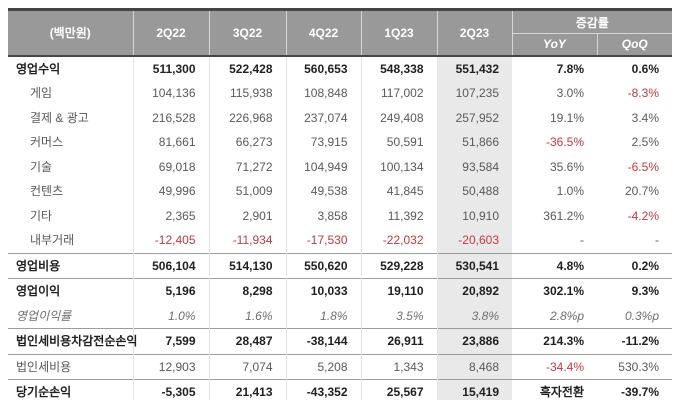 This screenshot has width=680, height=400. What do you see at coordinates (248, 389) in the screenshot?
I see `cell: 21,413` at bounding box center [248, 389].